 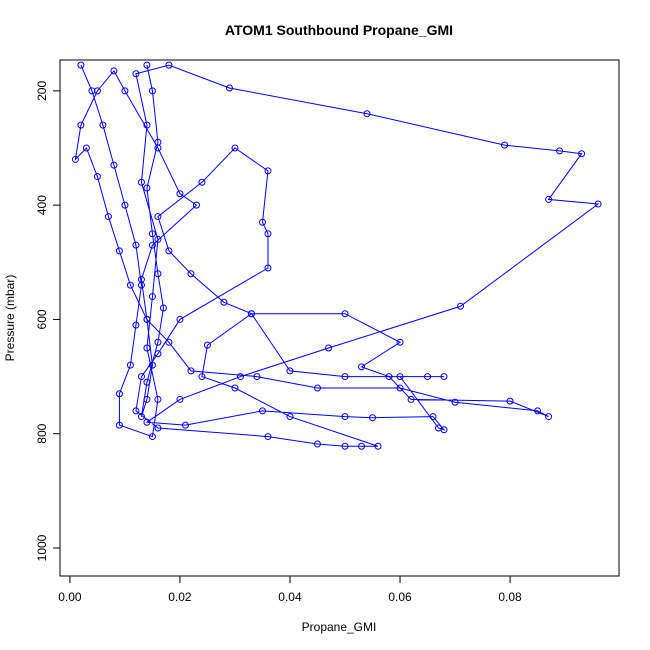 What do you see at coordinates (510, 597) in the screenshot?
I see `x-tick-label: 0.08` at bounding box center [510, 597].